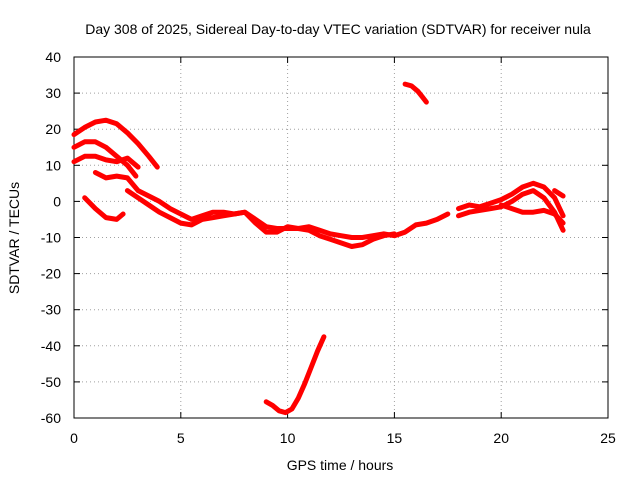 The width and height of the screenshot is (640, 480). Describe the element at coordinates (53, 129) in the screenshot. I see `y-tick-label: 20` at that location.